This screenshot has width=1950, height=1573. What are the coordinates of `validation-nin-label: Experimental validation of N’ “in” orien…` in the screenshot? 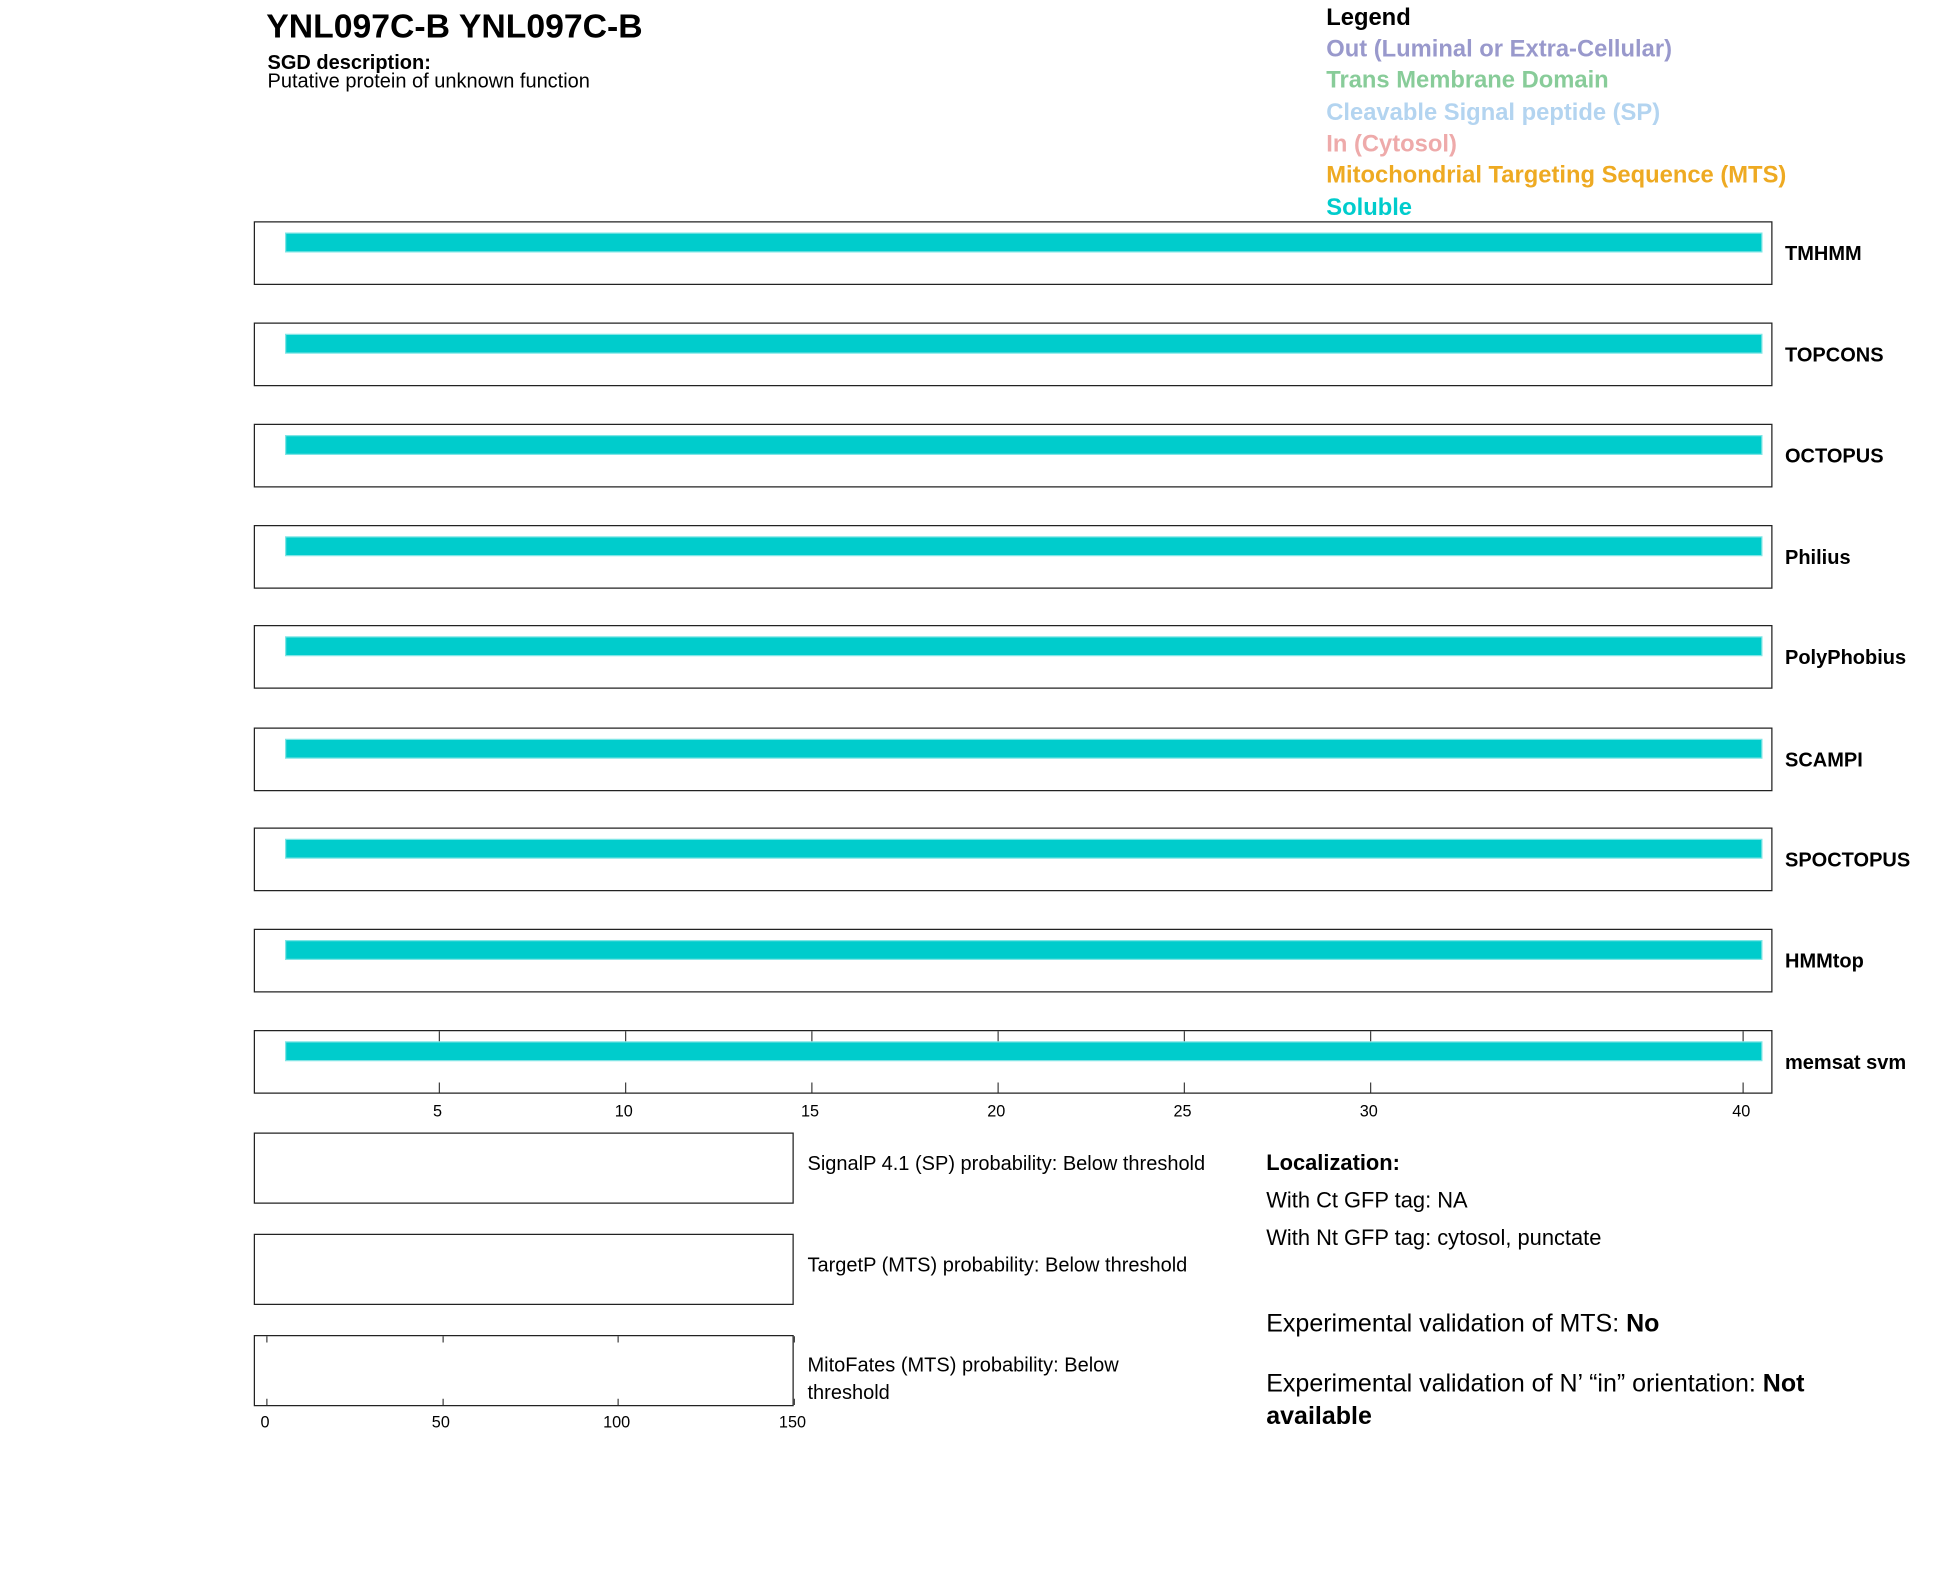 It's located at (1514, 1384).